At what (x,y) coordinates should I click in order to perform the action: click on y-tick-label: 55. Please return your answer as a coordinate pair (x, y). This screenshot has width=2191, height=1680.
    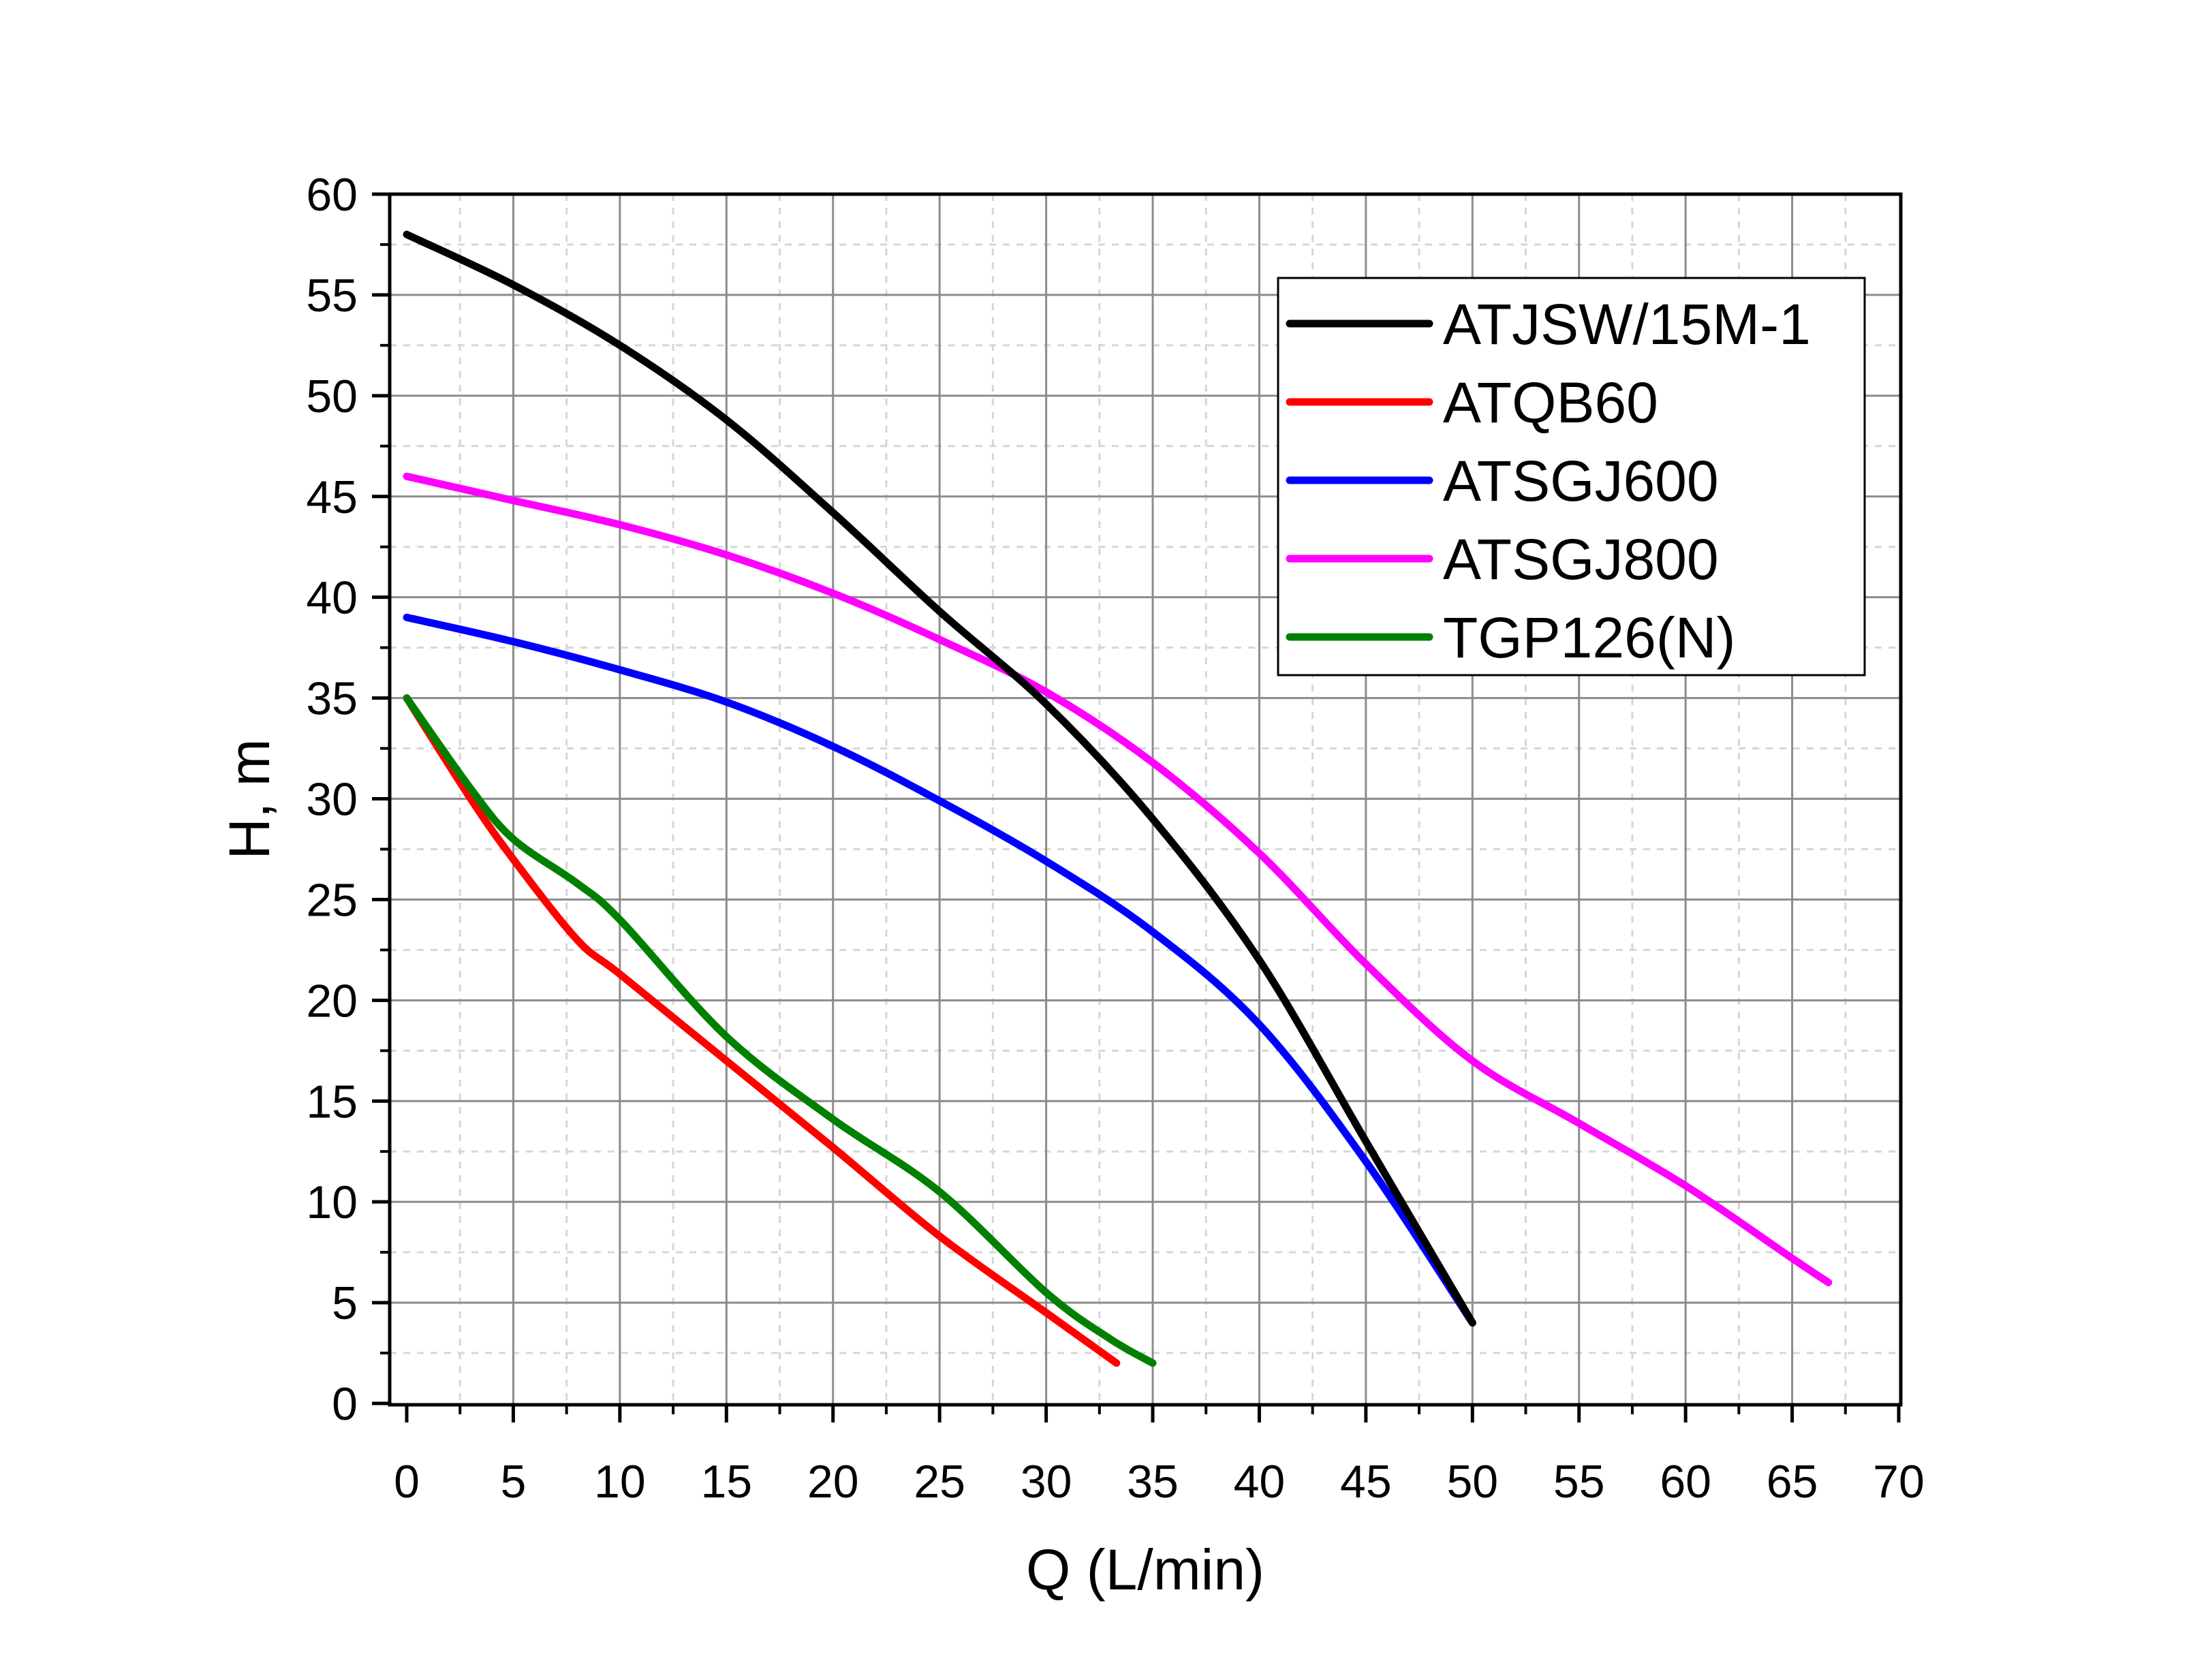
    Looking at the image, I should click on (332, 296).